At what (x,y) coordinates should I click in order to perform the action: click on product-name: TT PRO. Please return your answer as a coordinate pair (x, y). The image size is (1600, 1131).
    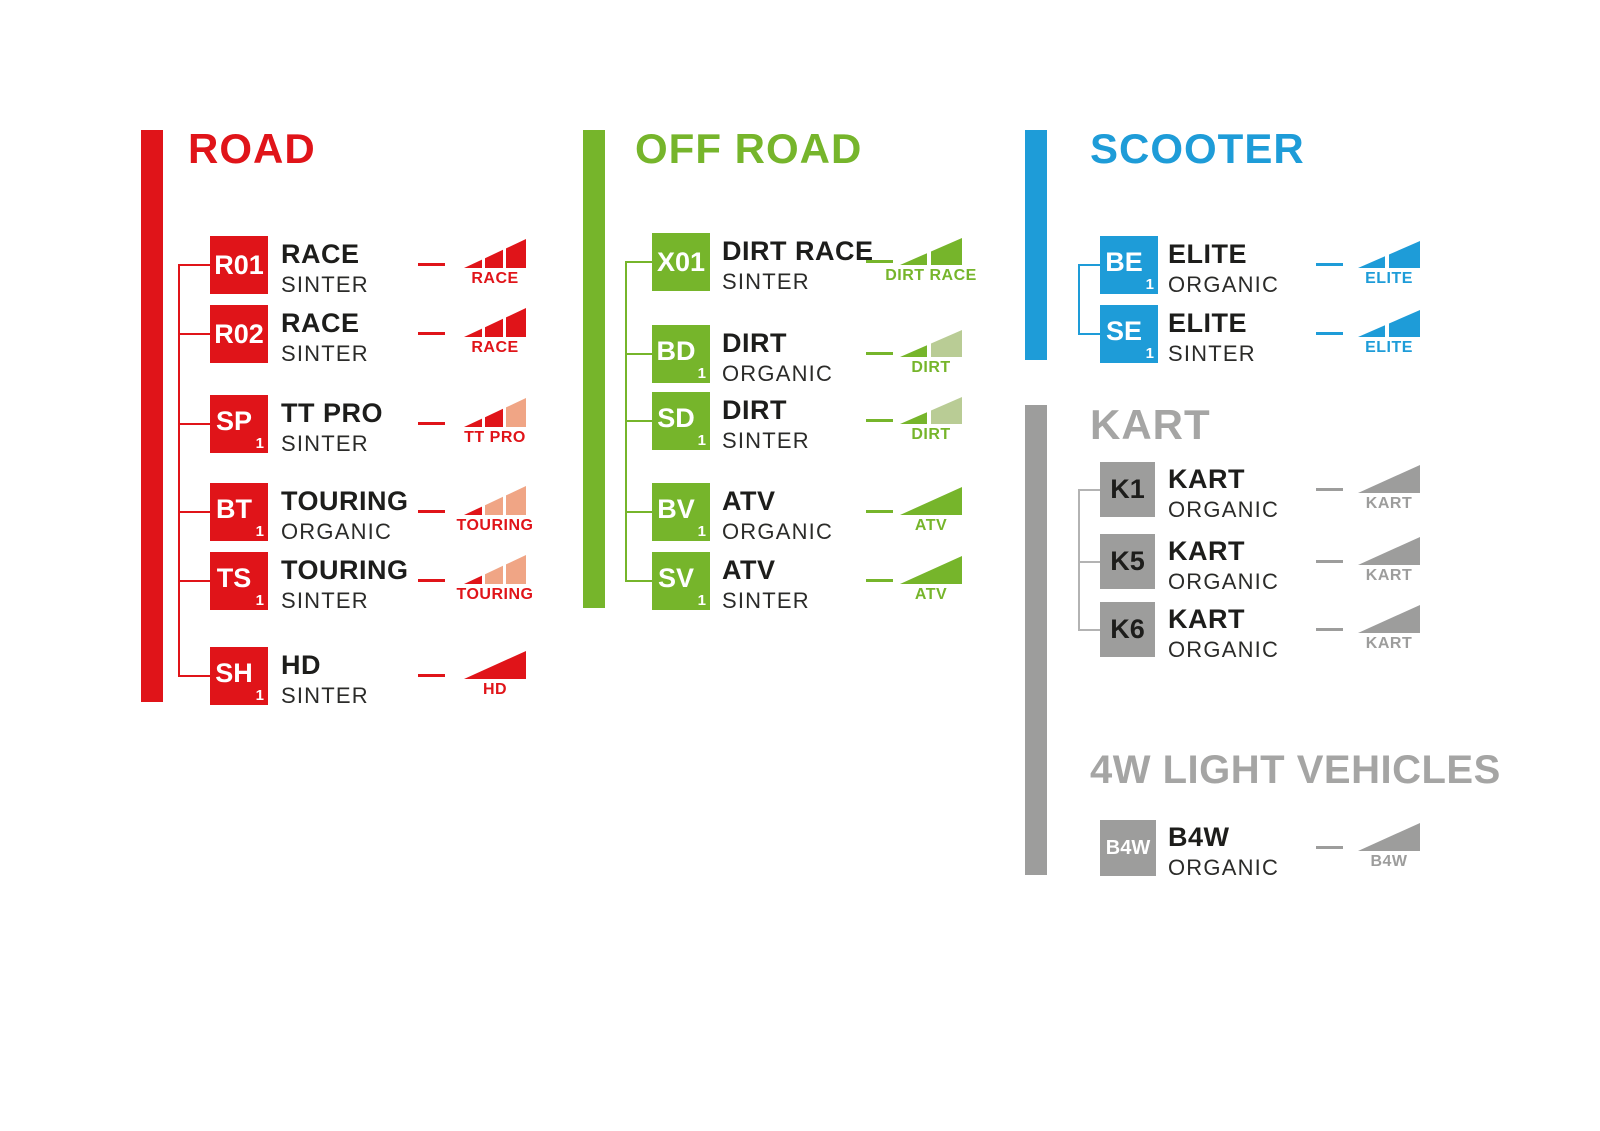
    Looking at the image, I should click on (332, 413).